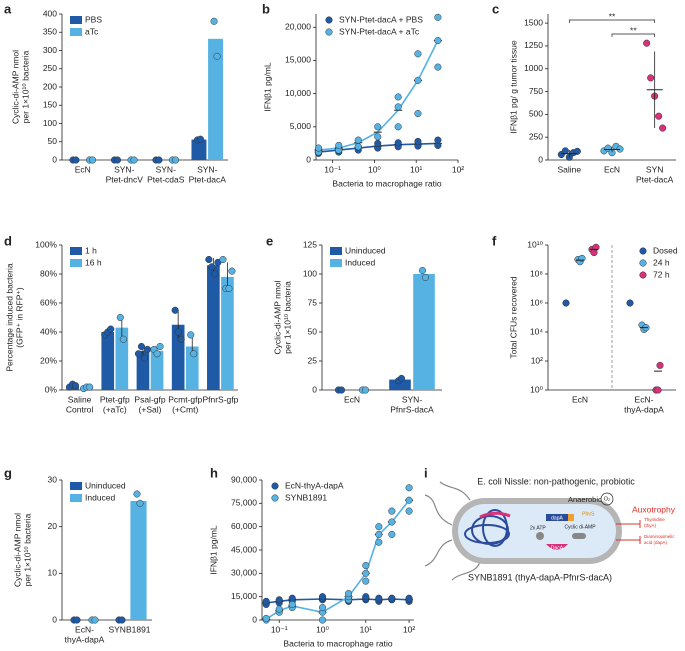  I want to click on x-tick-label: 10², so click(409, 629).